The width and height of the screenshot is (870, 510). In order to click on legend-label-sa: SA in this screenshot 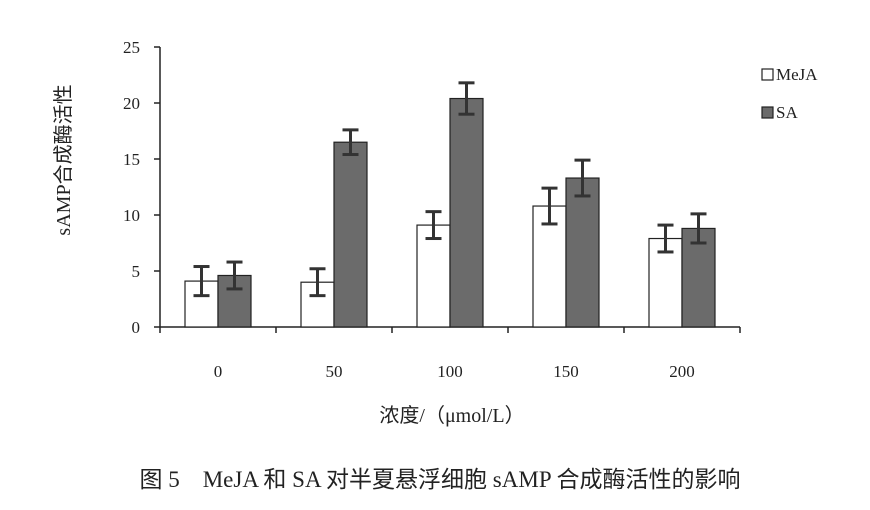, I will do `click(787, 112)`.